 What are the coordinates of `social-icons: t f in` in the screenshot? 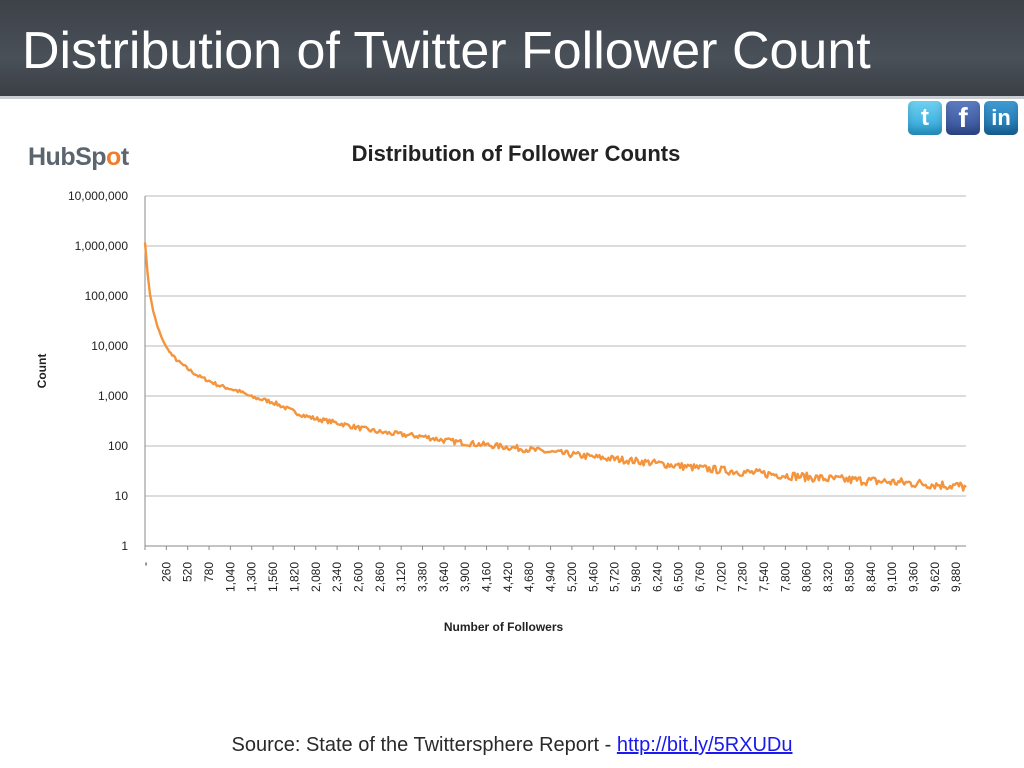 It's located at (963, 118).